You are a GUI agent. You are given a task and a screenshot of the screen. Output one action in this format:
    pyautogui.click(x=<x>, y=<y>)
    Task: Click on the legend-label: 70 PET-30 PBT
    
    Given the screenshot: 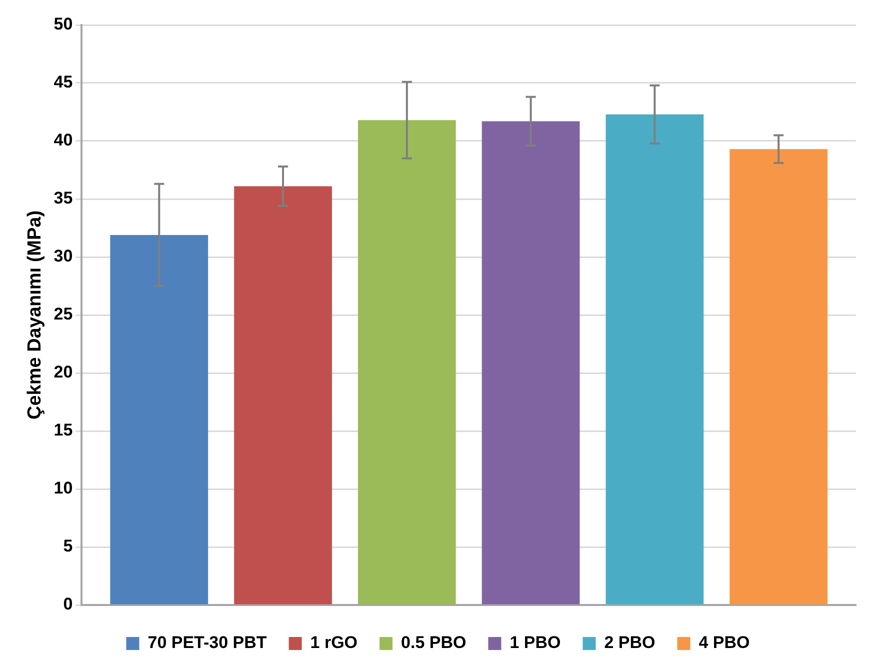 What is the action you would take?
    pyautogui.click(x=208, y=642)
    